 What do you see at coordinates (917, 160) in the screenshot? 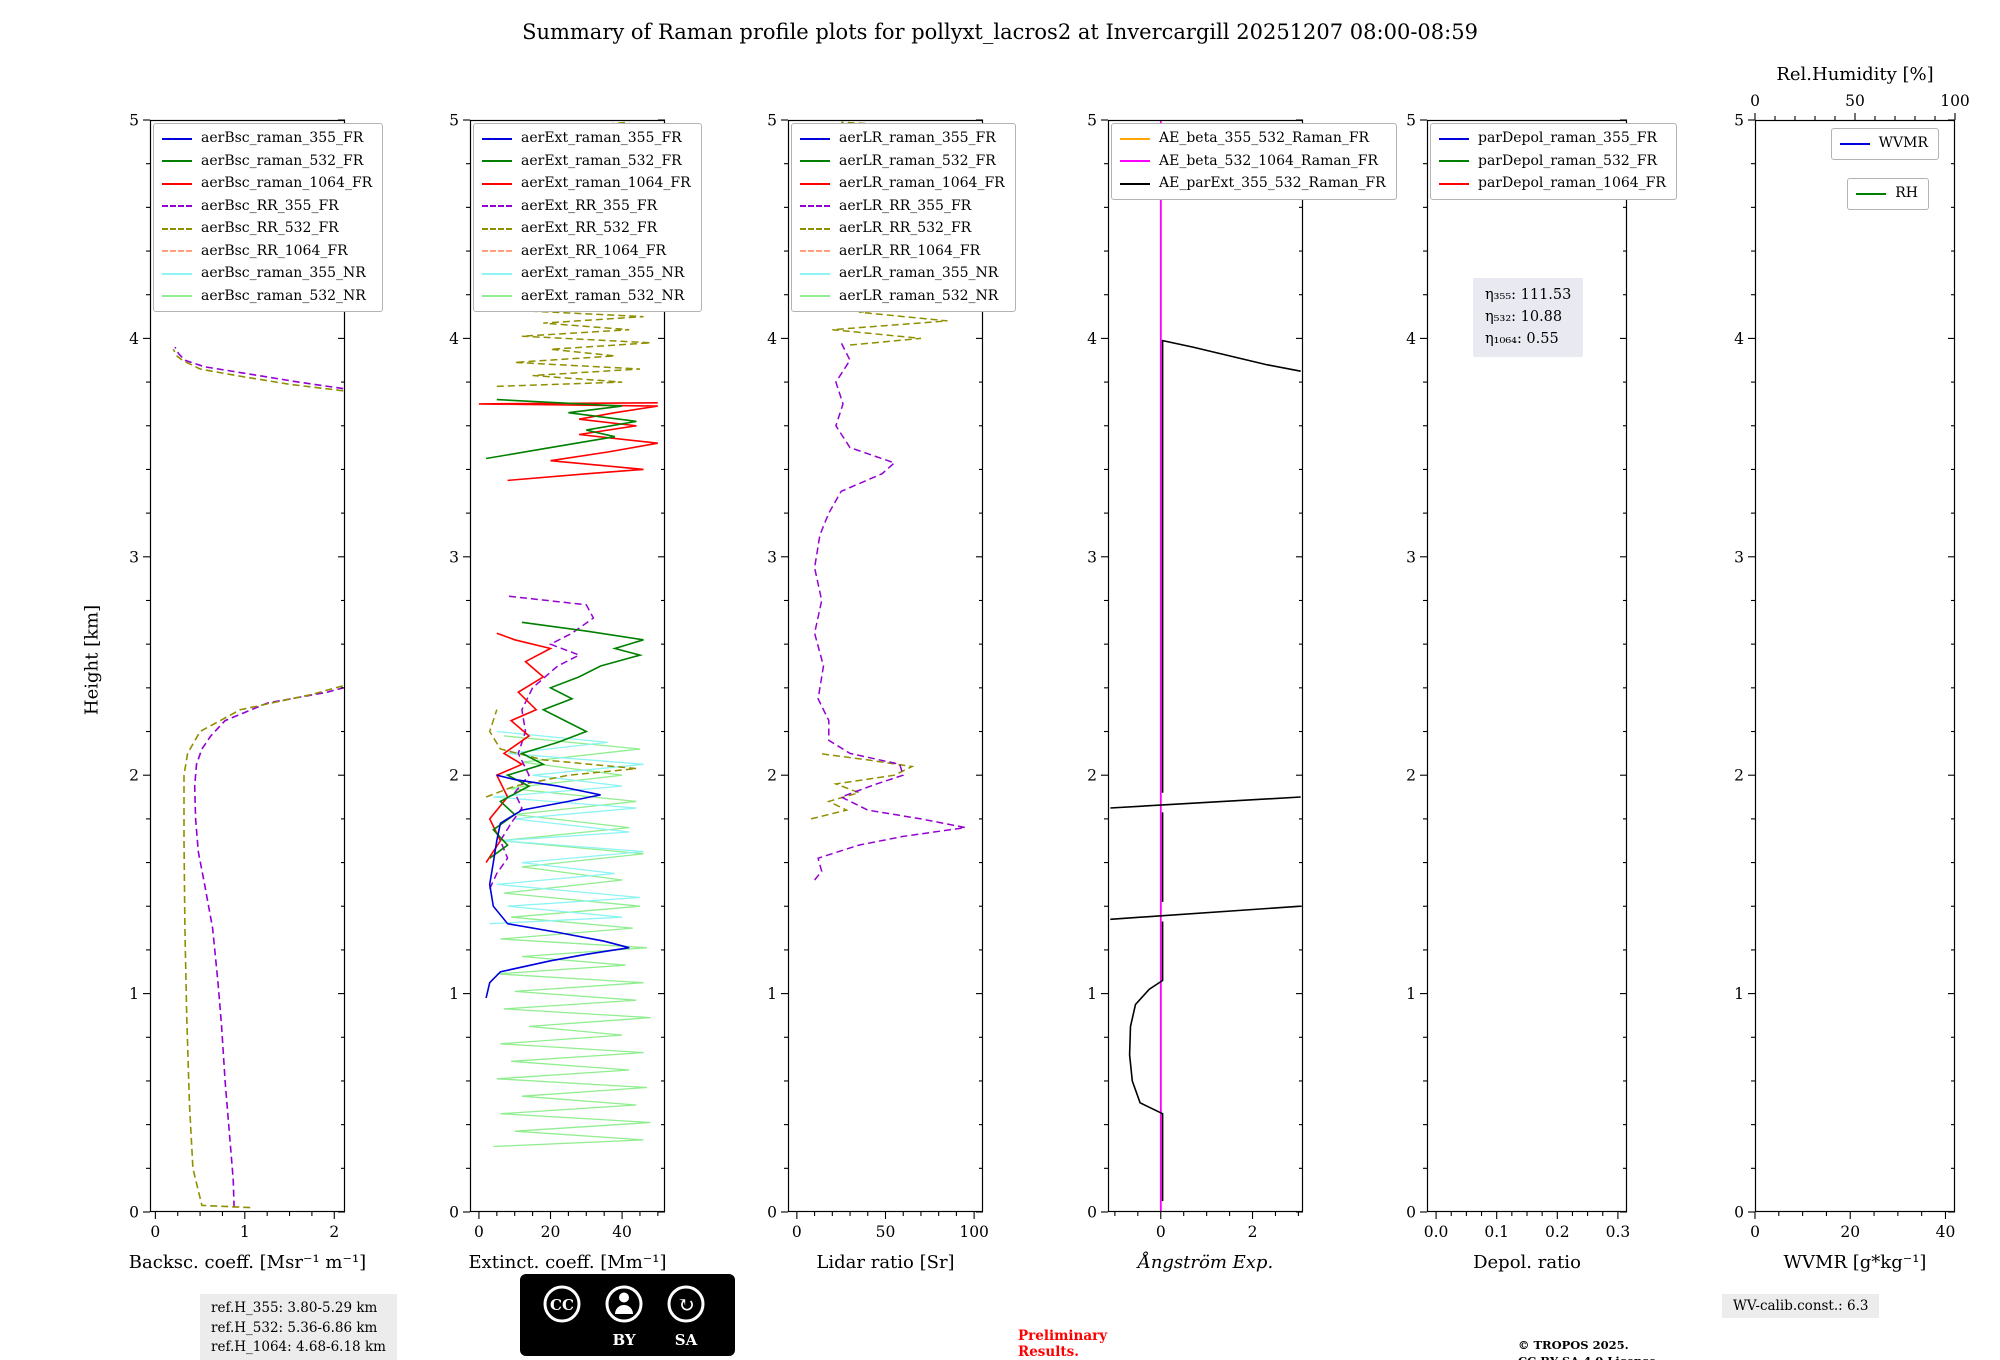
I see `legend-label: aerLR_raman_532_FR` at bounding box center [917, 160].